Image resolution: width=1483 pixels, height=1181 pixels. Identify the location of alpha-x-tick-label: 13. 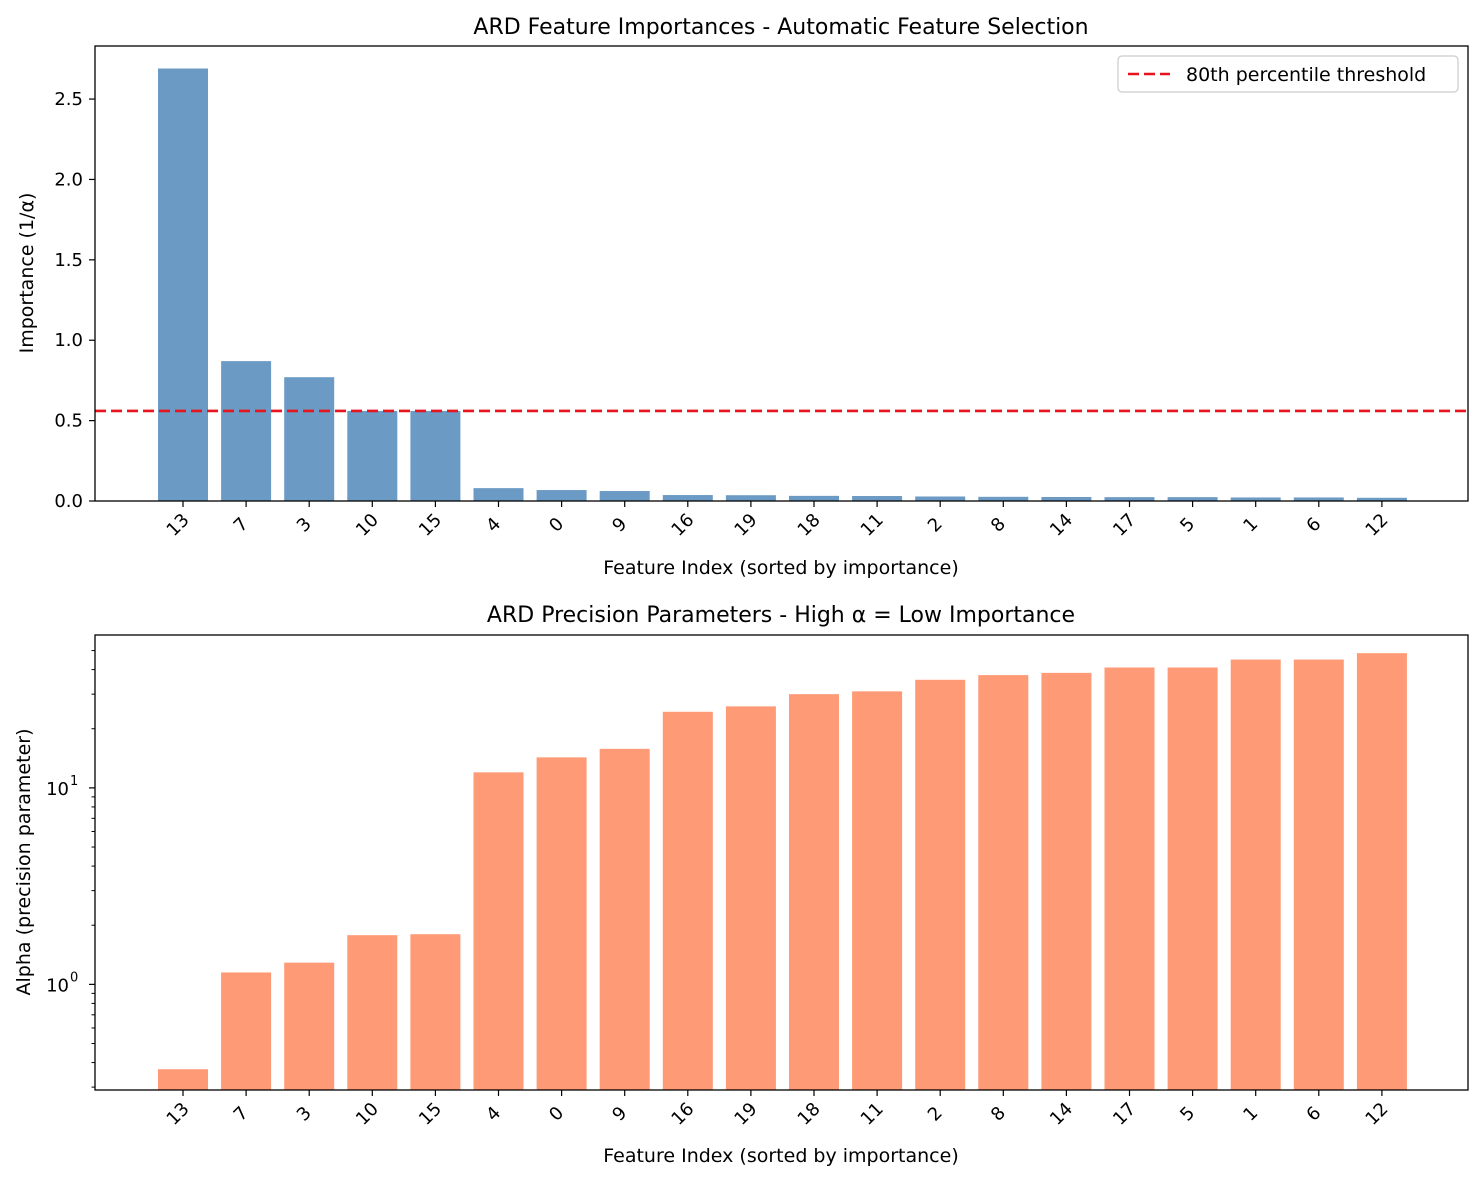
(178, 1114).